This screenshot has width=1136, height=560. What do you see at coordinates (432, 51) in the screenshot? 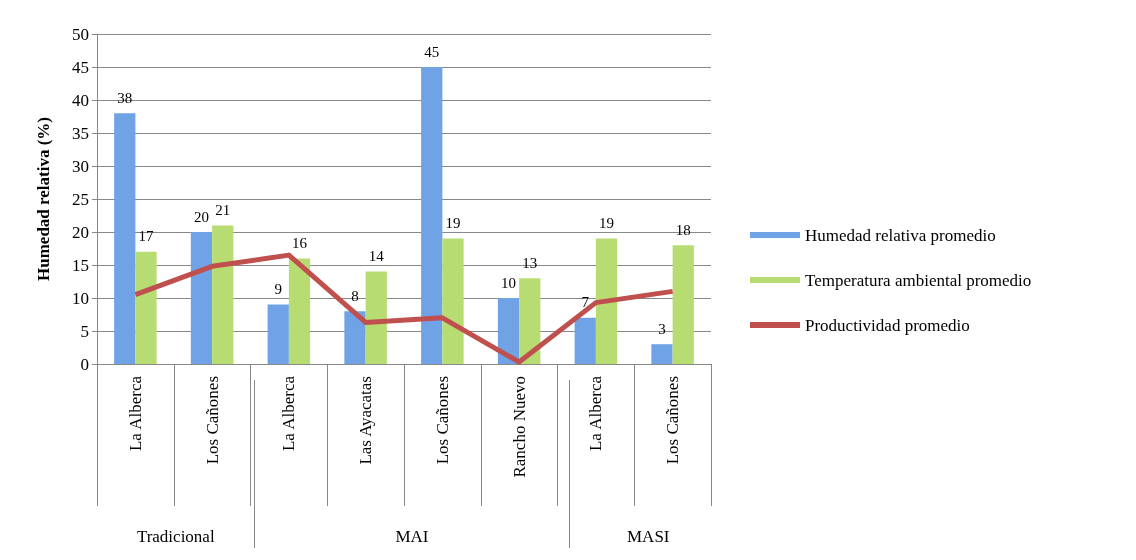
I see `data-label: 45` at bounding box center [432, 51].